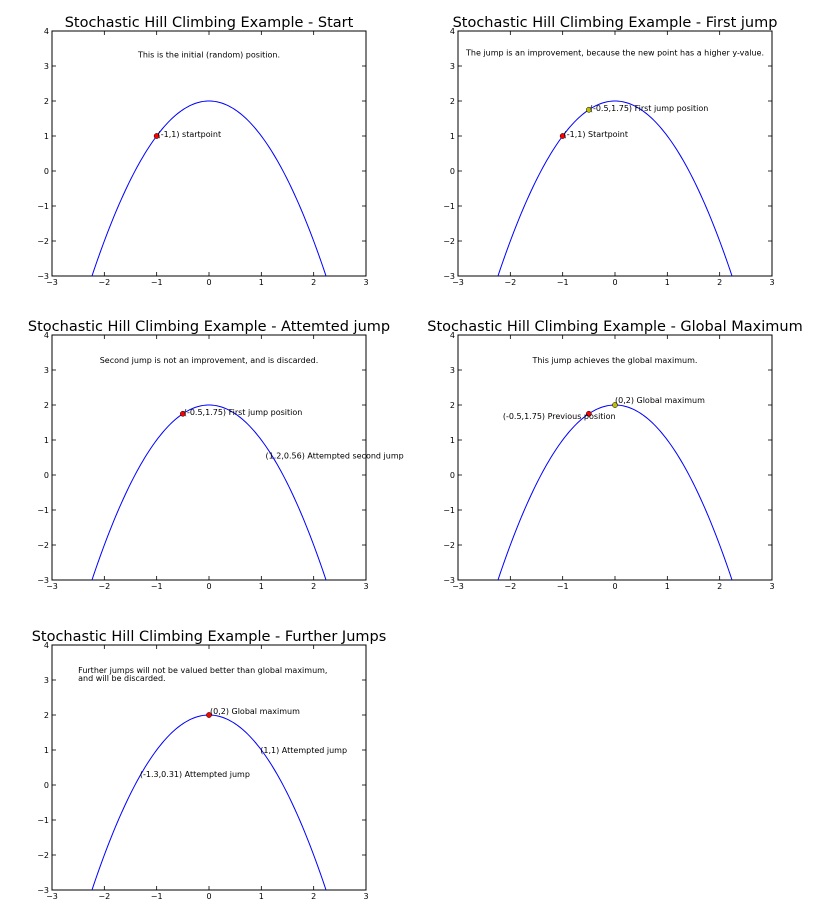 The width and height of the screenshot is (814, 921). What do you see at coordinates (209, 23) in the screenshot?
I see `chart-title: Stochastic Hill Climbing Example - Start` at bounding box center [209, 23].